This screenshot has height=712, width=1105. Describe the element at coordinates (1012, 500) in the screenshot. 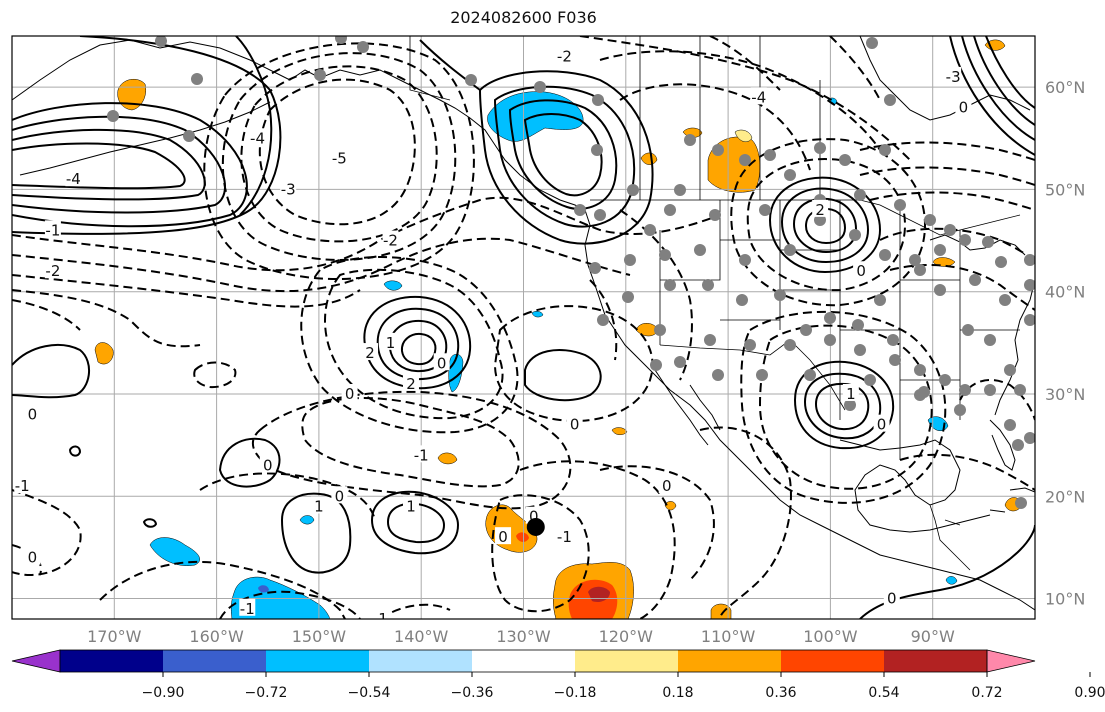

I see `caribbean-islands` at that location.